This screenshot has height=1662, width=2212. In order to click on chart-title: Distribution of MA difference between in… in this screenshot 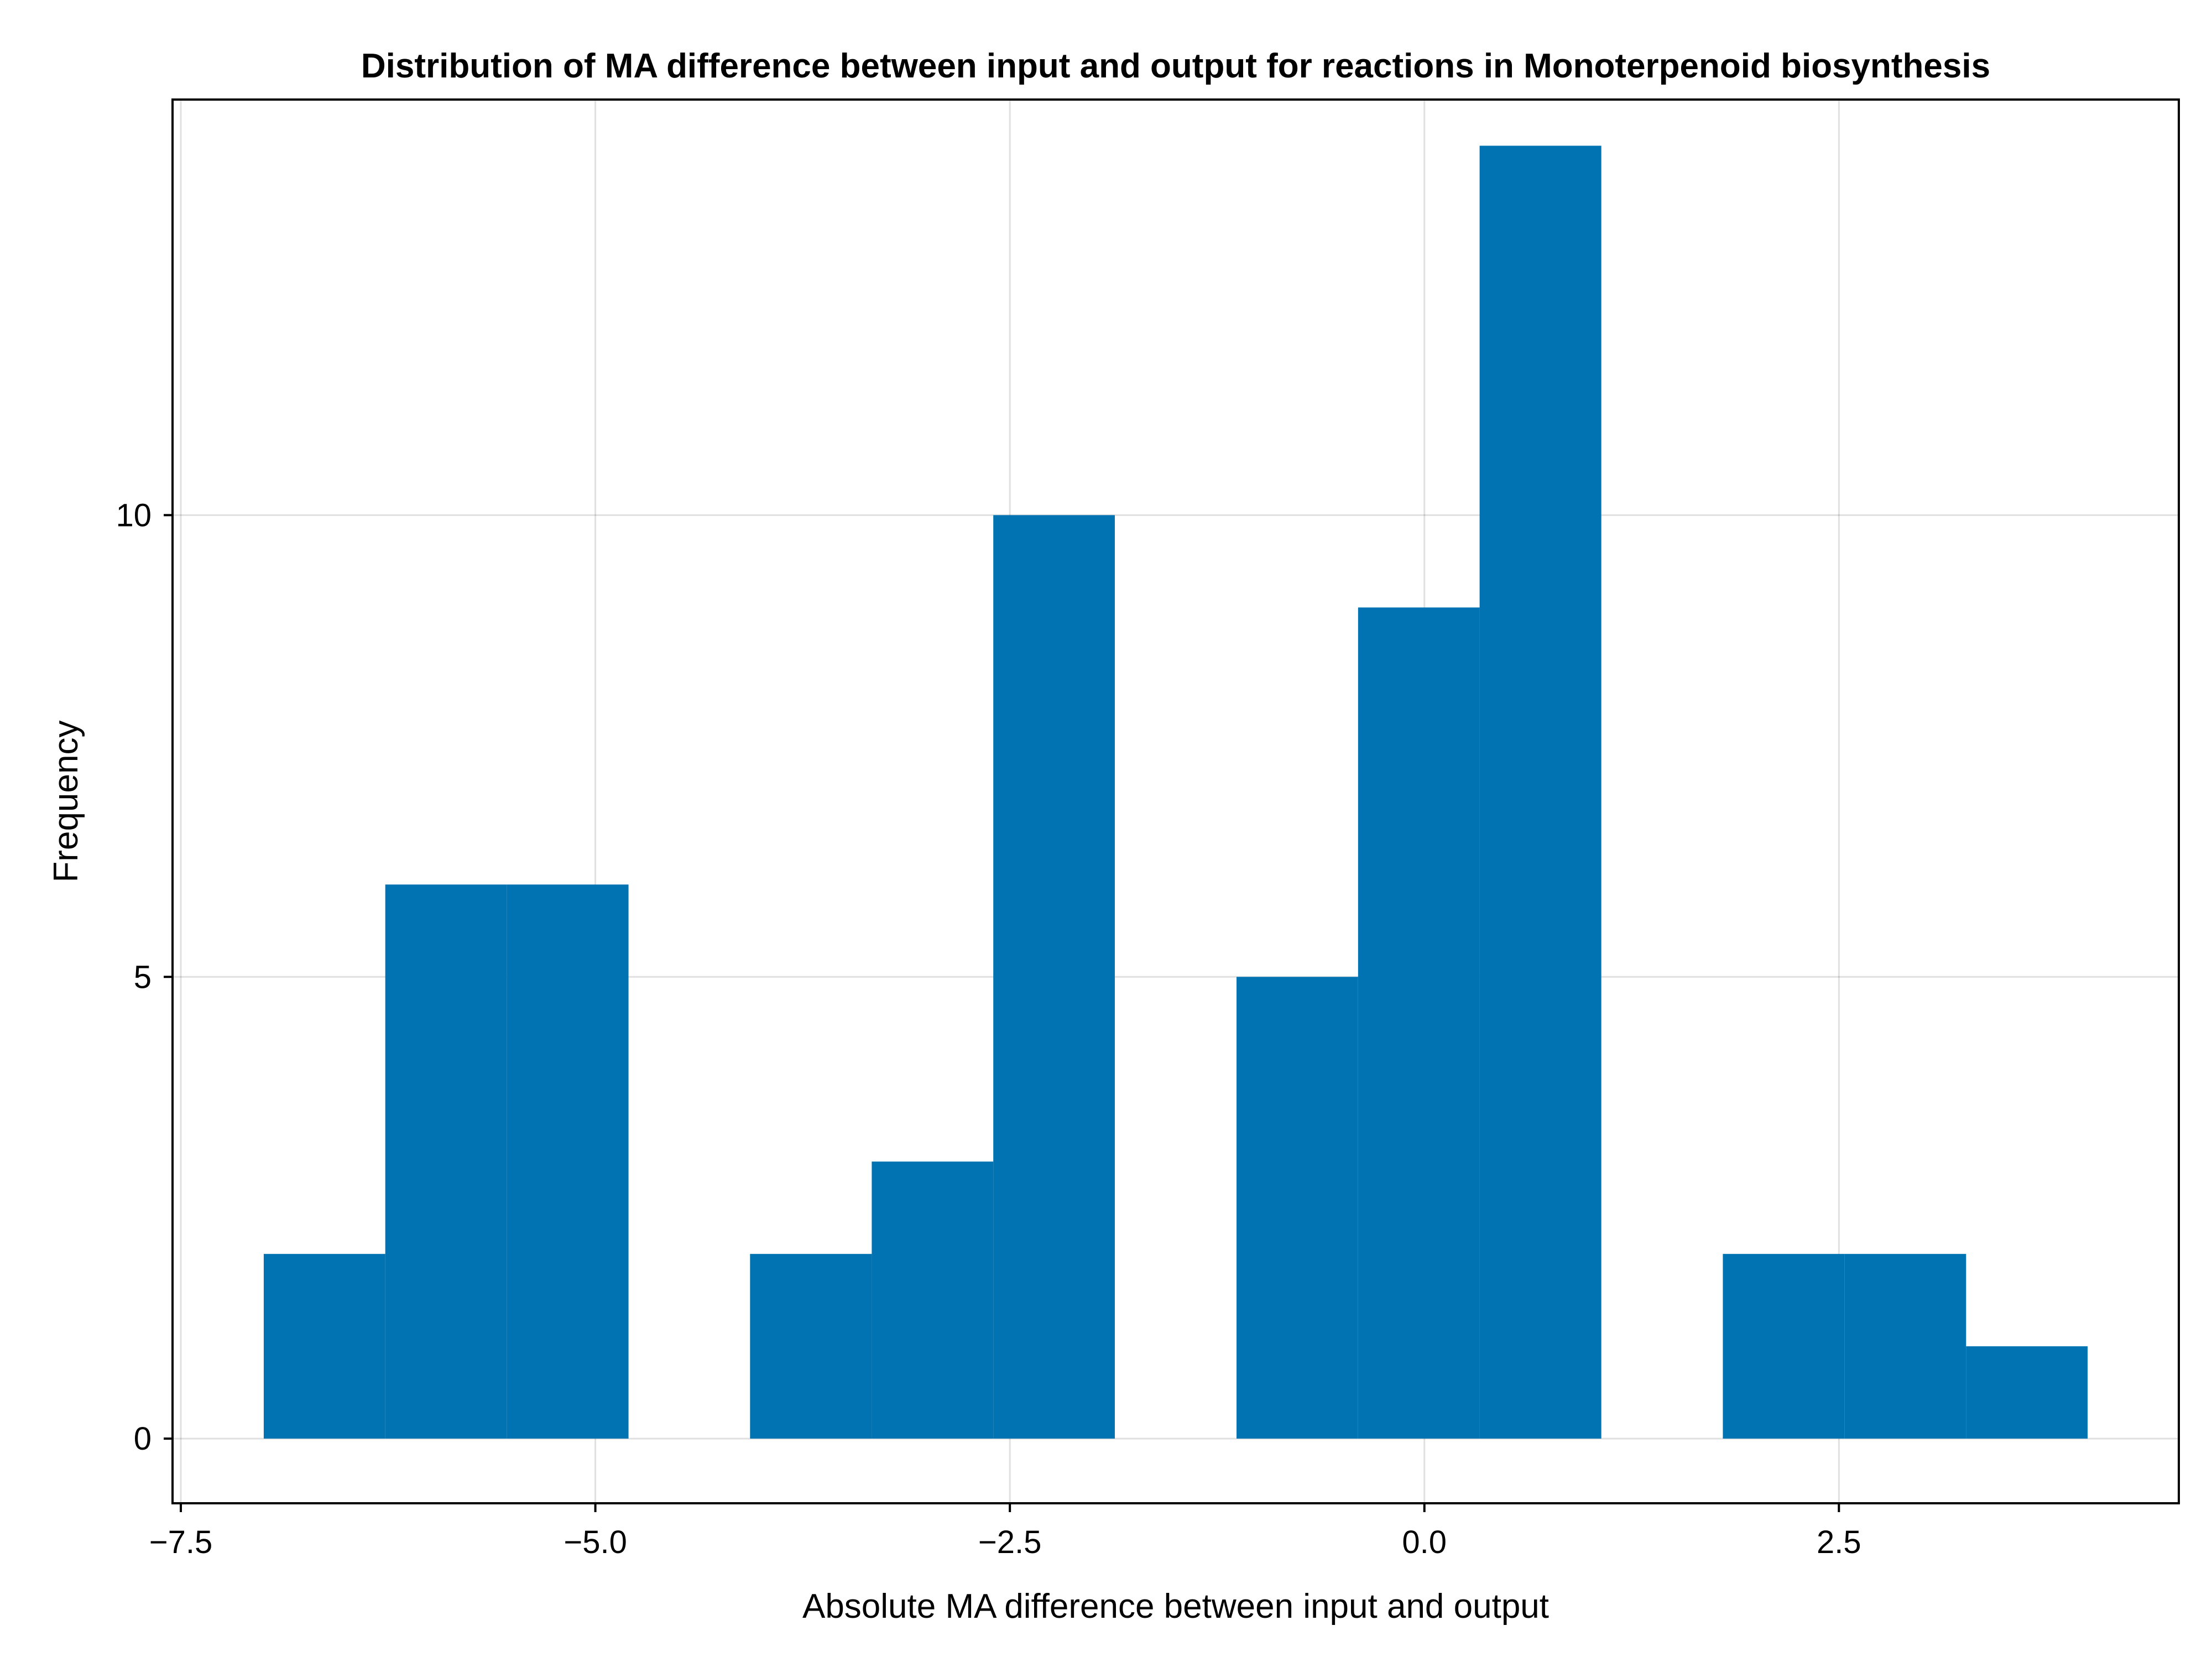, I will do `click(1176, 66)`.